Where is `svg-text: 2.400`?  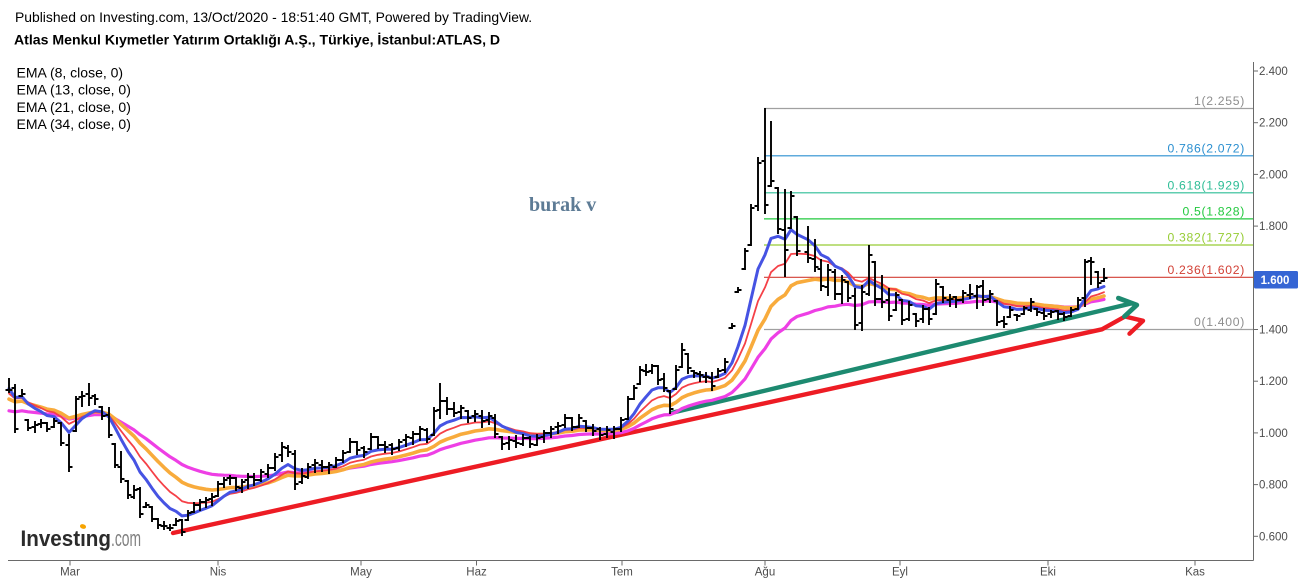 svg-text: 2.400 is located at coordinates (1273, 72).